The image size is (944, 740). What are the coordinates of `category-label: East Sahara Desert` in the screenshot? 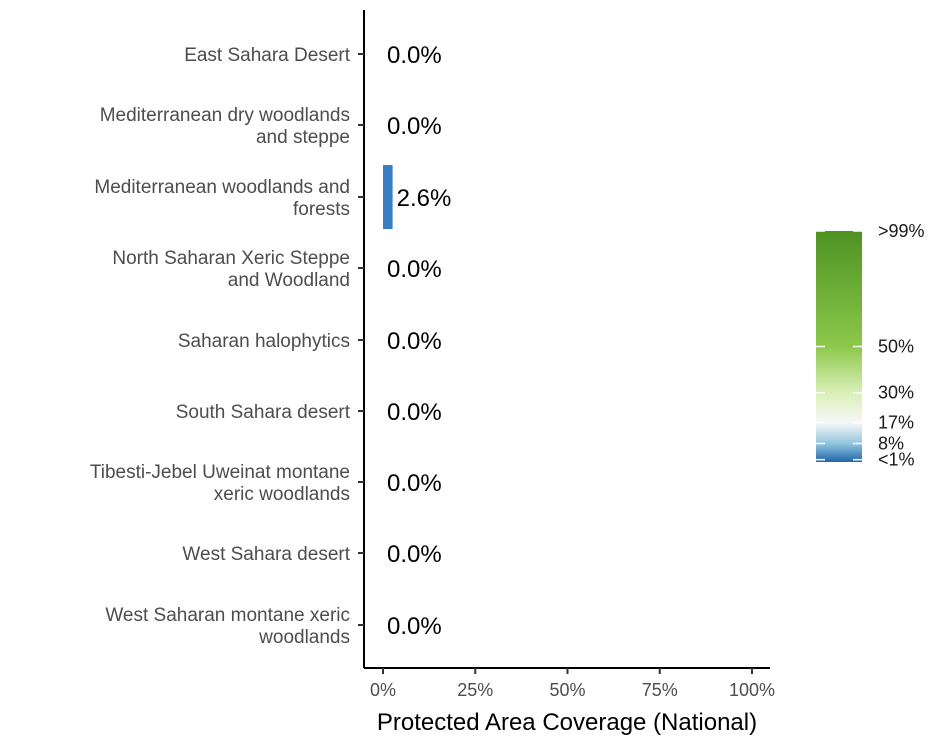 It's located at (267, 55).